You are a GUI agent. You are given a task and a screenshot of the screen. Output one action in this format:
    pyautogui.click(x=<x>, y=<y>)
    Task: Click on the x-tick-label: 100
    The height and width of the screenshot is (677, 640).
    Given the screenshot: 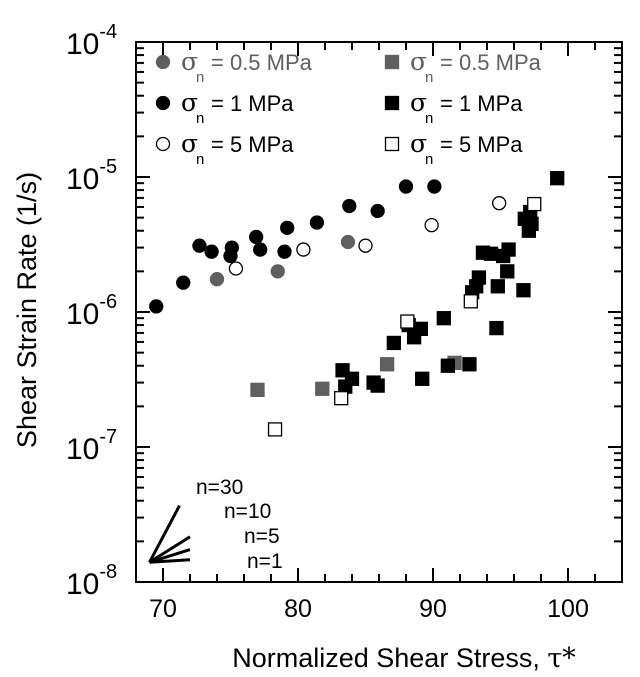 What is the action you would take?
    pyautogui.click(x=568, y=609)
    